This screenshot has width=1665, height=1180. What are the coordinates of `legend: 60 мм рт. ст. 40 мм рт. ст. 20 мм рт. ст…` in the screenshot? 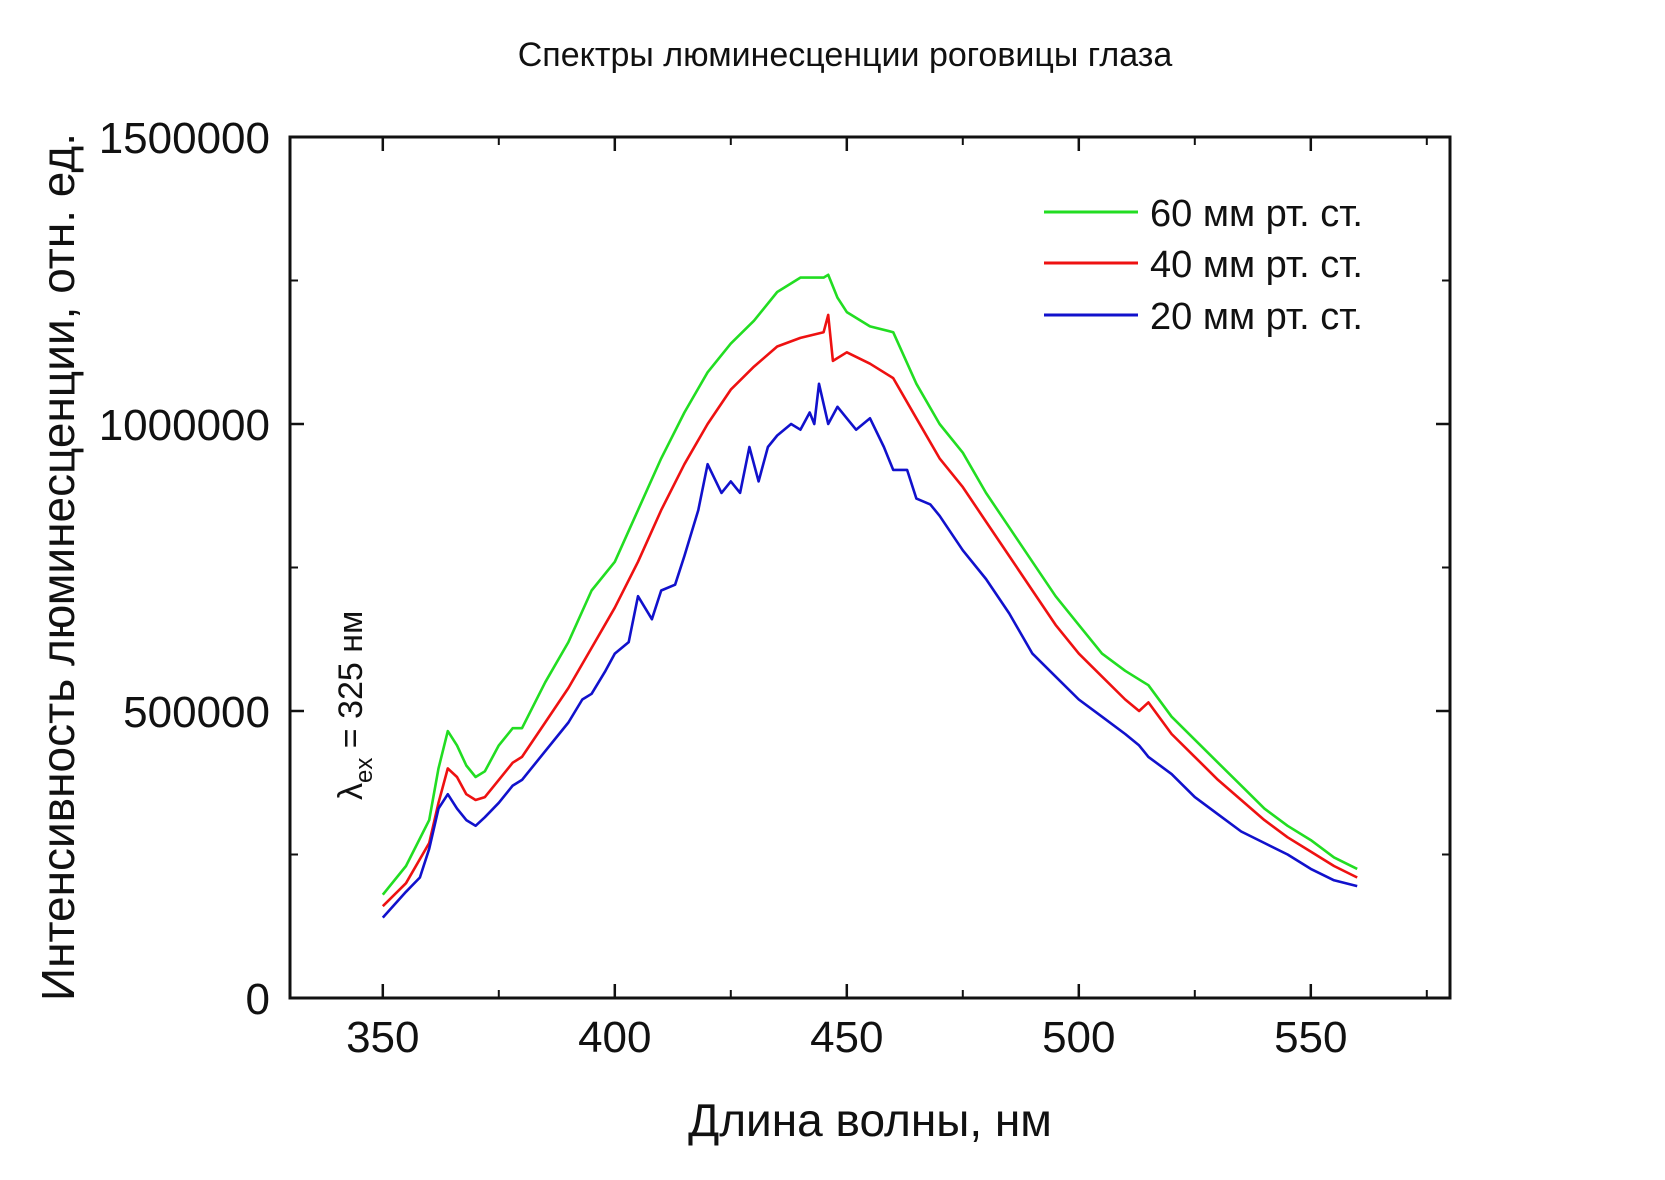 It's located at (1203, 265).